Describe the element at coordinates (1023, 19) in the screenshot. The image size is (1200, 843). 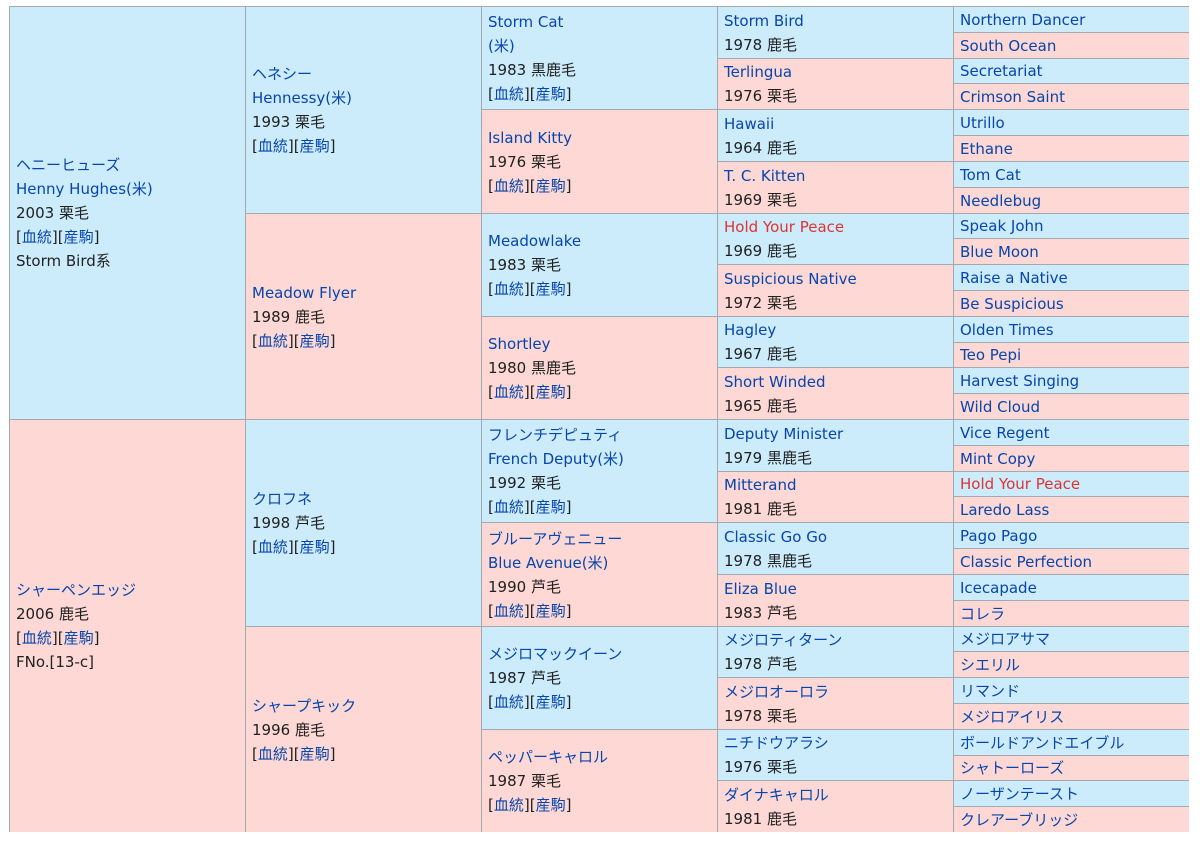
I see `horse-name: Northern Dancer` at that location.